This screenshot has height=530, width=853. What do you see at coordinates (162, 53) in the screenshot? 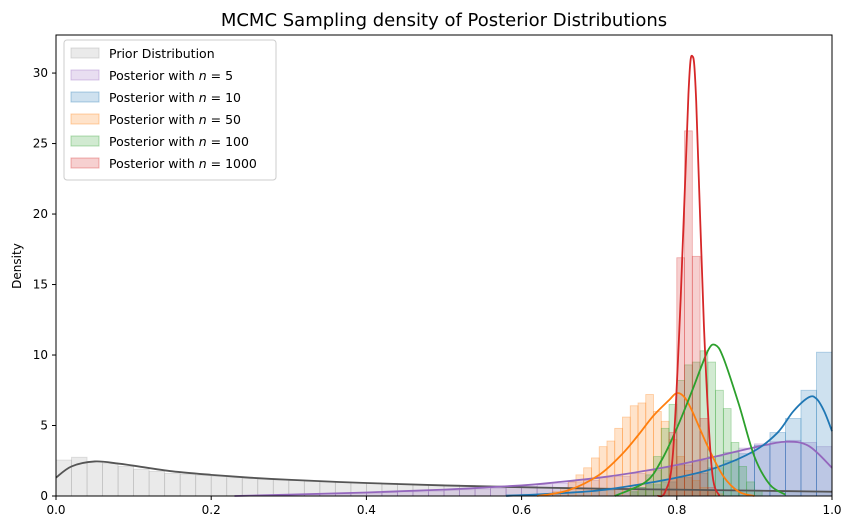
I see `legend-label-0: Prior Distribution` at bounding box center [162, 53].